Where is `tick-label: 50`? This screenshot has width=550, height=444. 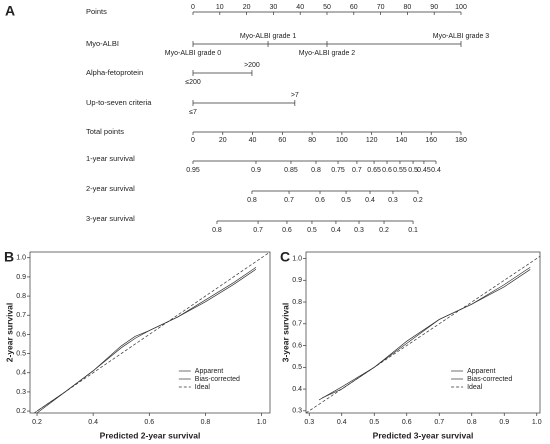 tick-label: 50 is located at coordinates (327, 7).